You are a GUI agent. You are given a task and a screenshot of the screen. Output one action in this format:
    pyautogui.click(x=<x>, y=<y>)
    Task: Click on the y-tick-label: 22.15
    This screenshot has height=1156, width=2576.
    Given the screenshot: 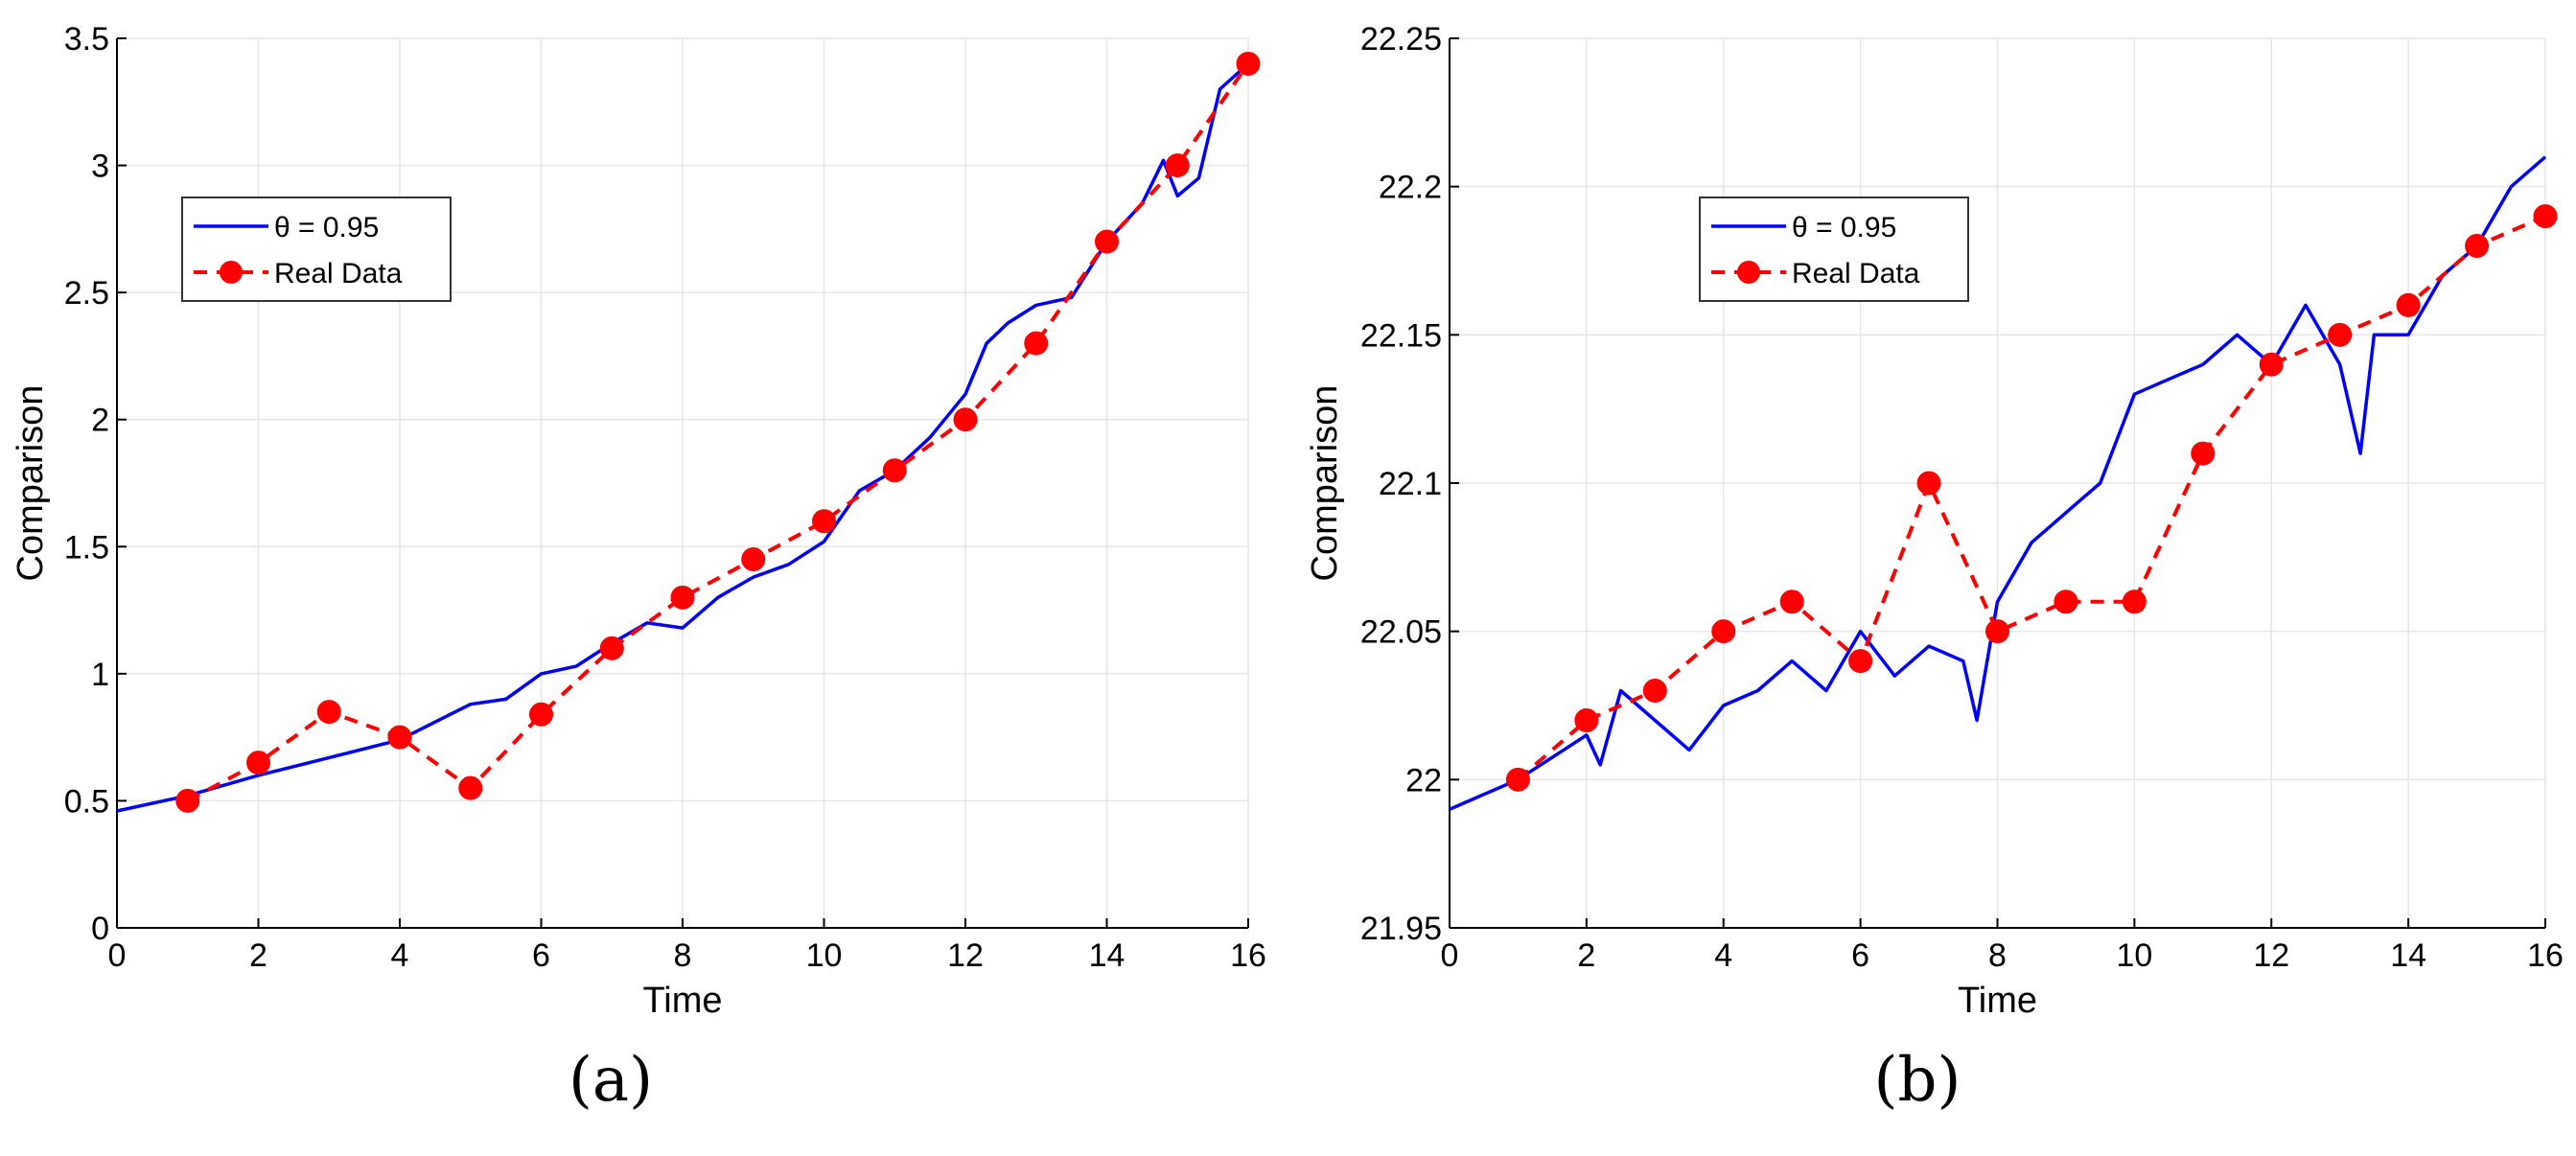 What is the action you would take?
    pyautogui.click(x=1401, y=335)
    